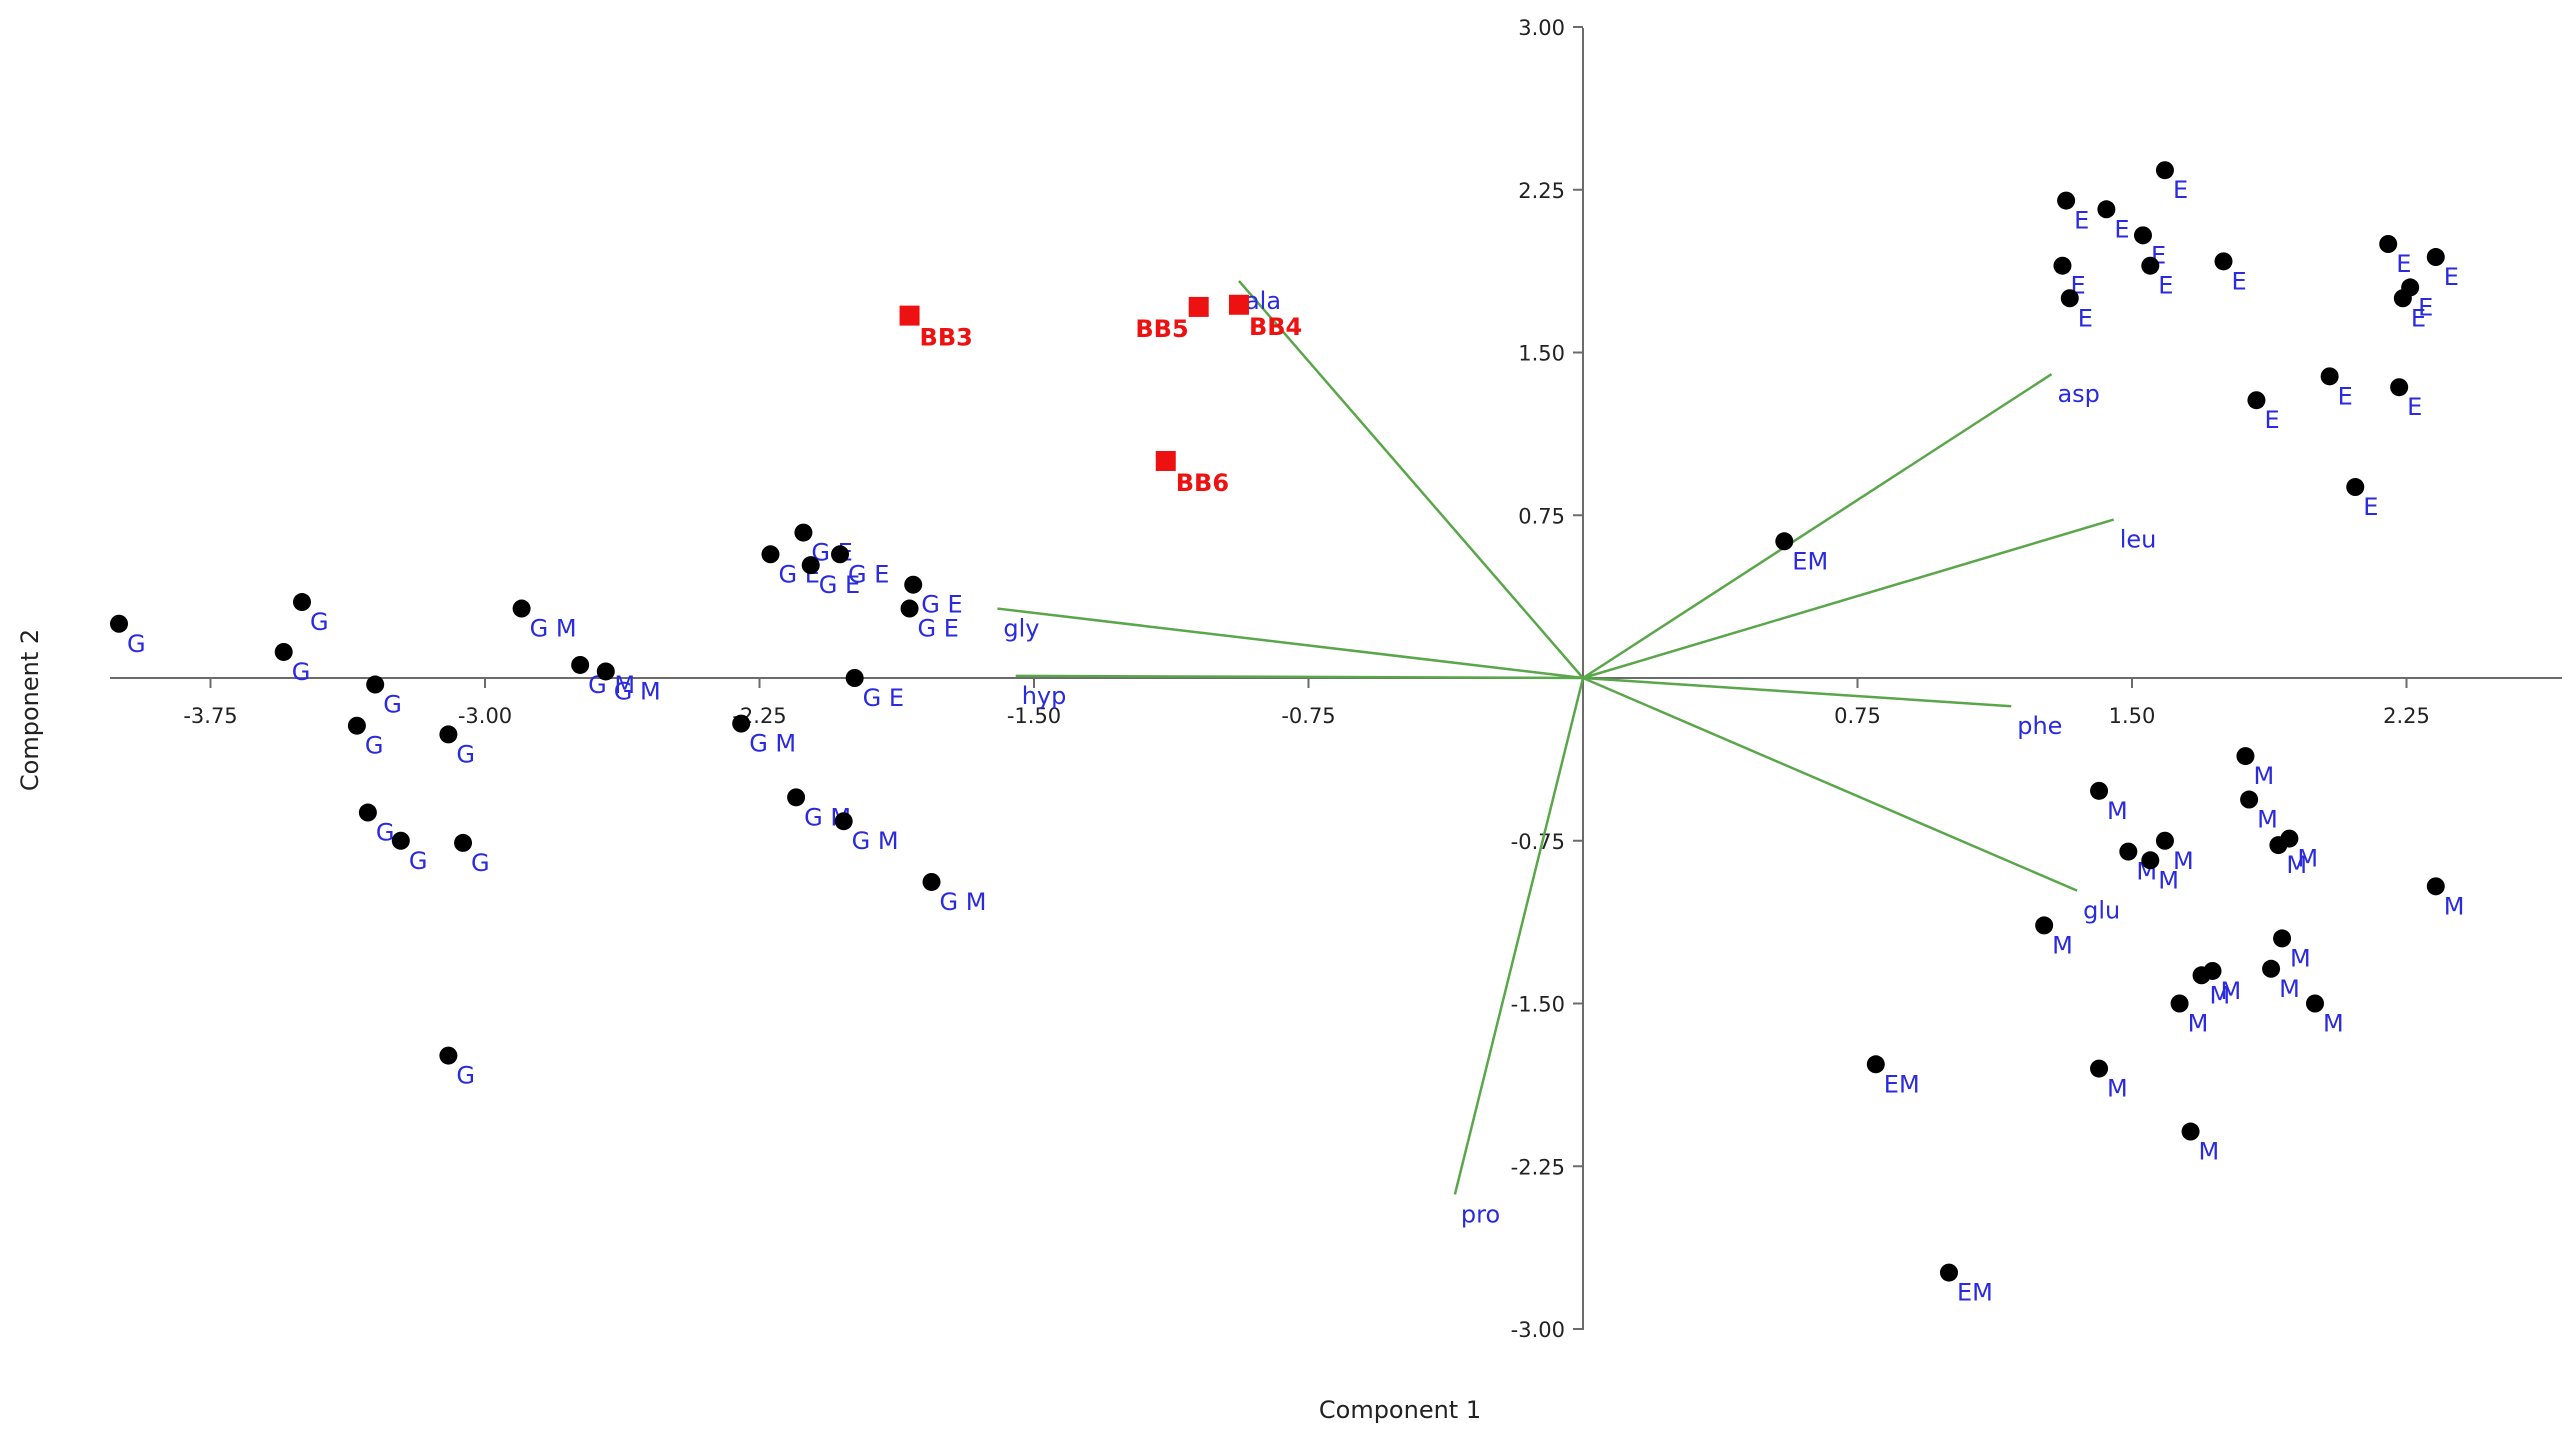 The height and width of the screenshot is (1448, 2573). I want to click on loading-label-ala: ala, so click(1263, 301).